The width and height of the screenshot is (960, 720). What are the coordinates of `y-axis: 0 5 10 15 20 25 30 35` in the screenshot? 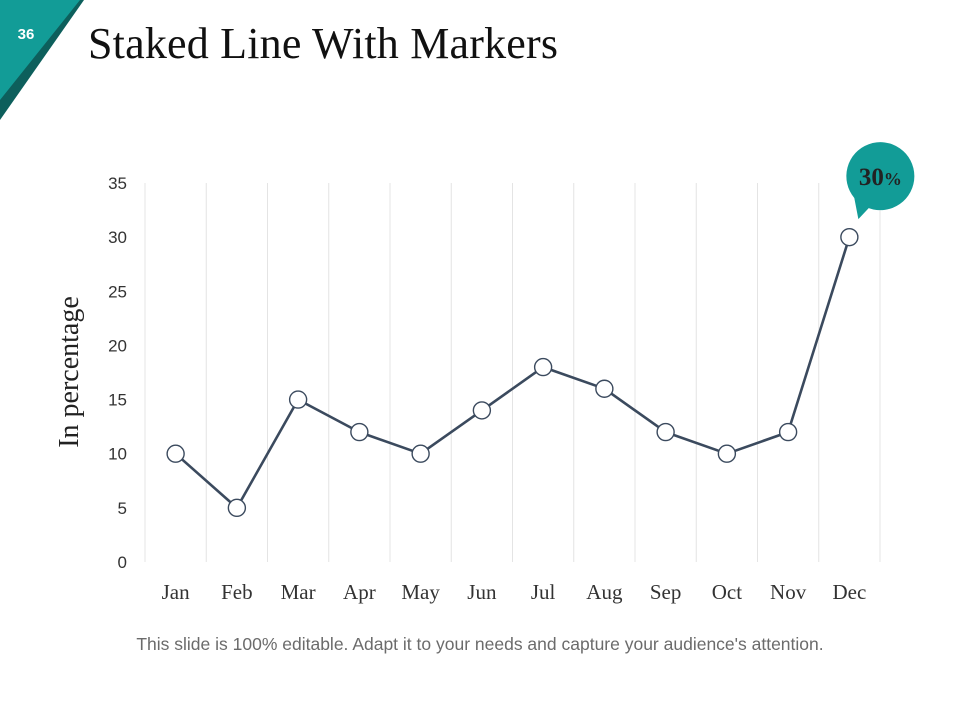 It's located at (117, 373).